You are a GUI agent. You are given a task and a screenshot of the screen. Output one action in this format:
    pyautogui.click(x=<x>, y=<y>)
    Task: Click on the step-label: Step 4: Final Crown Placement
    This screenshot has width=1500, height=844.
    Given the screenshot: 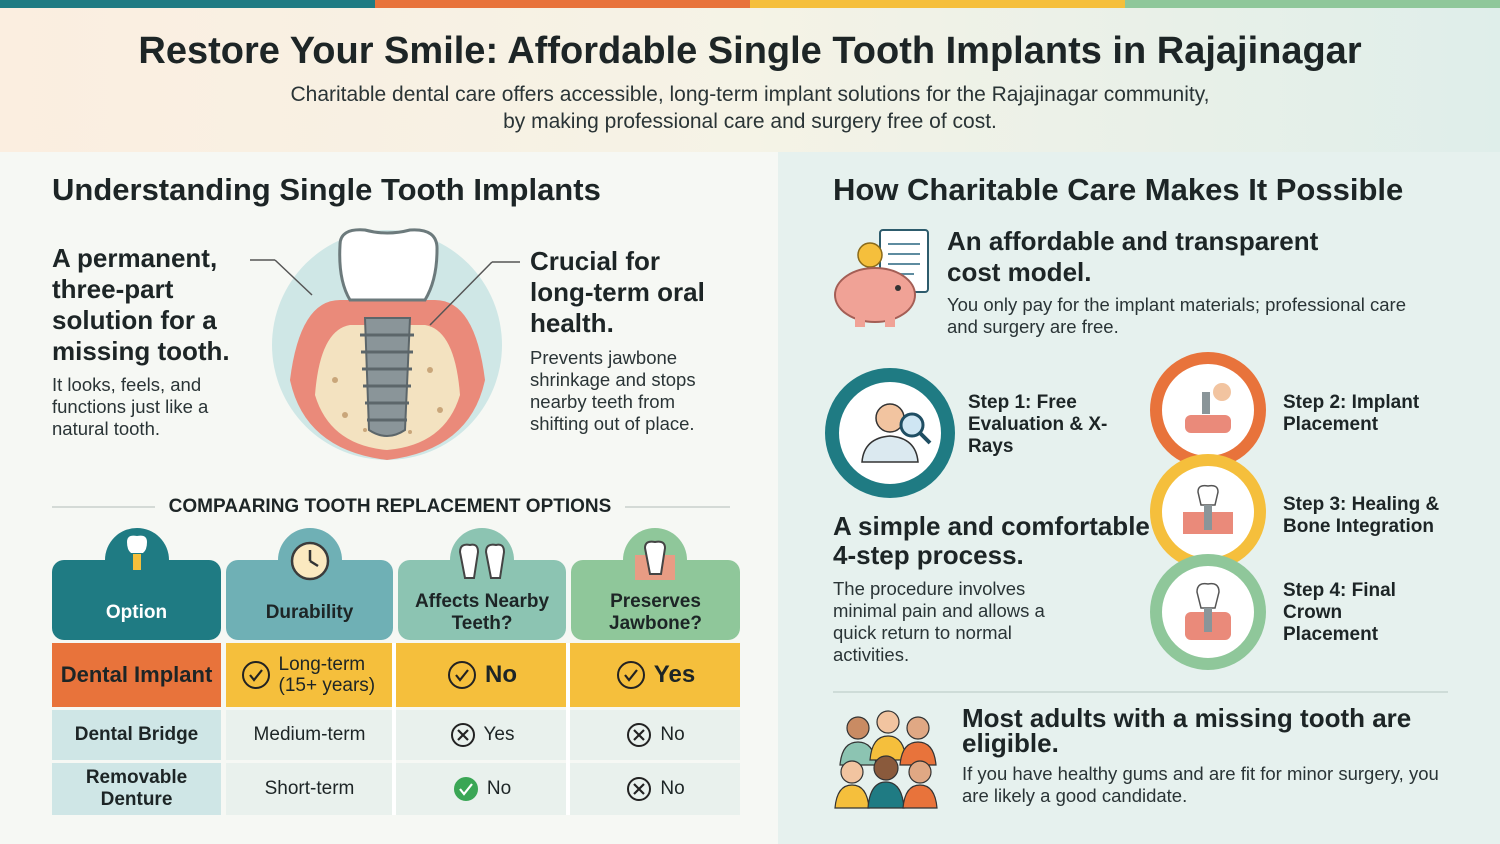 What is the action you would take?
    pyautogui.click(x=1339, y=612)
    